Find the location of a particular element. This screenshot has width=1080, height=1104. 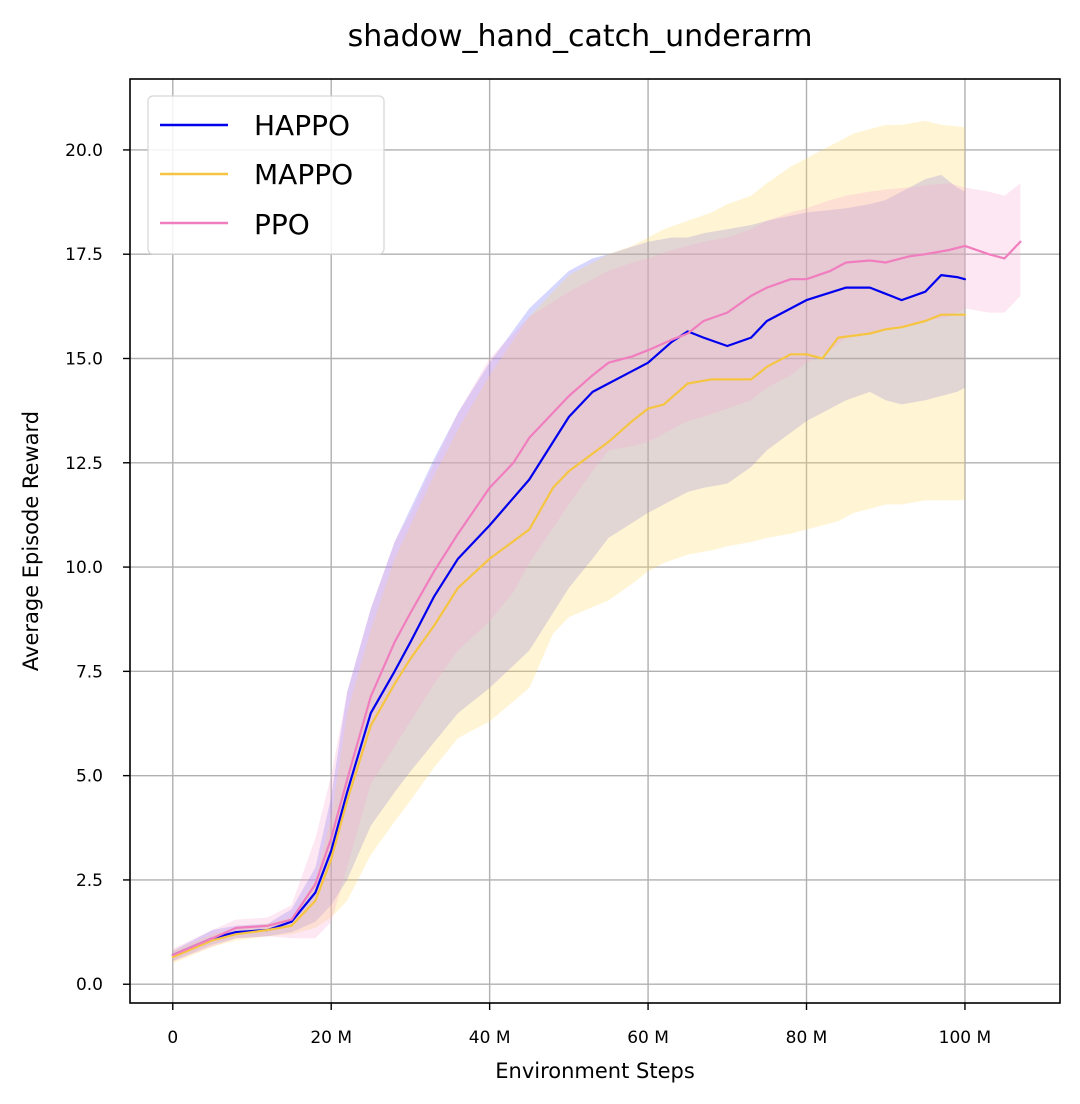

legend: HAPPO MAPPO PPO is located at coordinates (266, 175).